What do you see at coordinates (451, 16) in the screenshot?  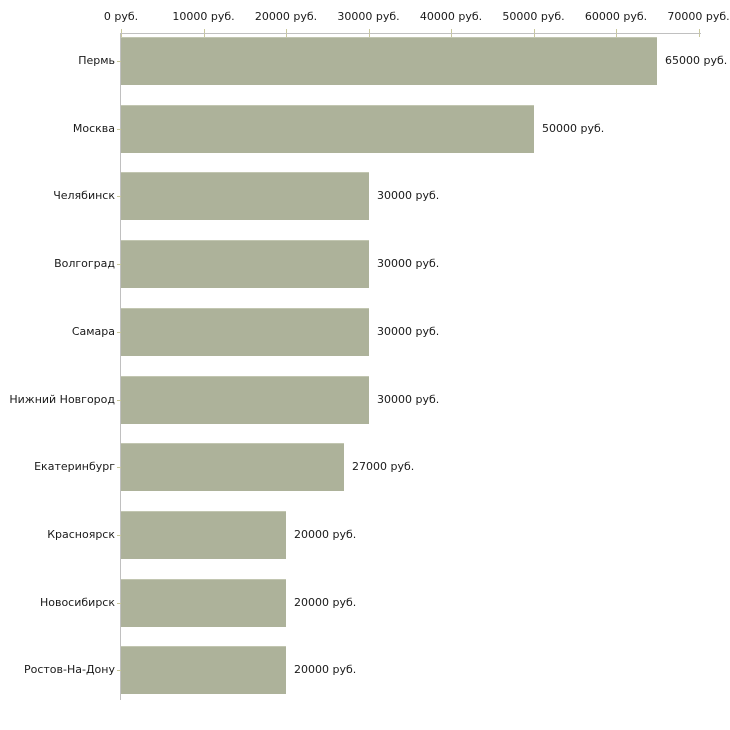 I see `x-axis-tick-label: 40000 руб.` at bounding box center [451, 16].